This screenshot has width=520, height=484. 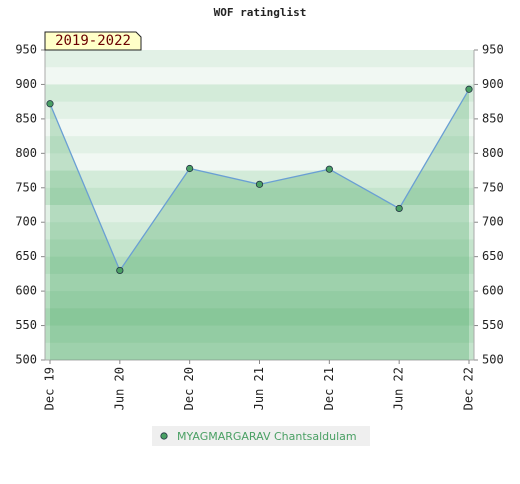 What do you see at coordinates (493, 118) in the screenshot?
I see `y2-tick-label: 850` at bounding box center [493, 118].